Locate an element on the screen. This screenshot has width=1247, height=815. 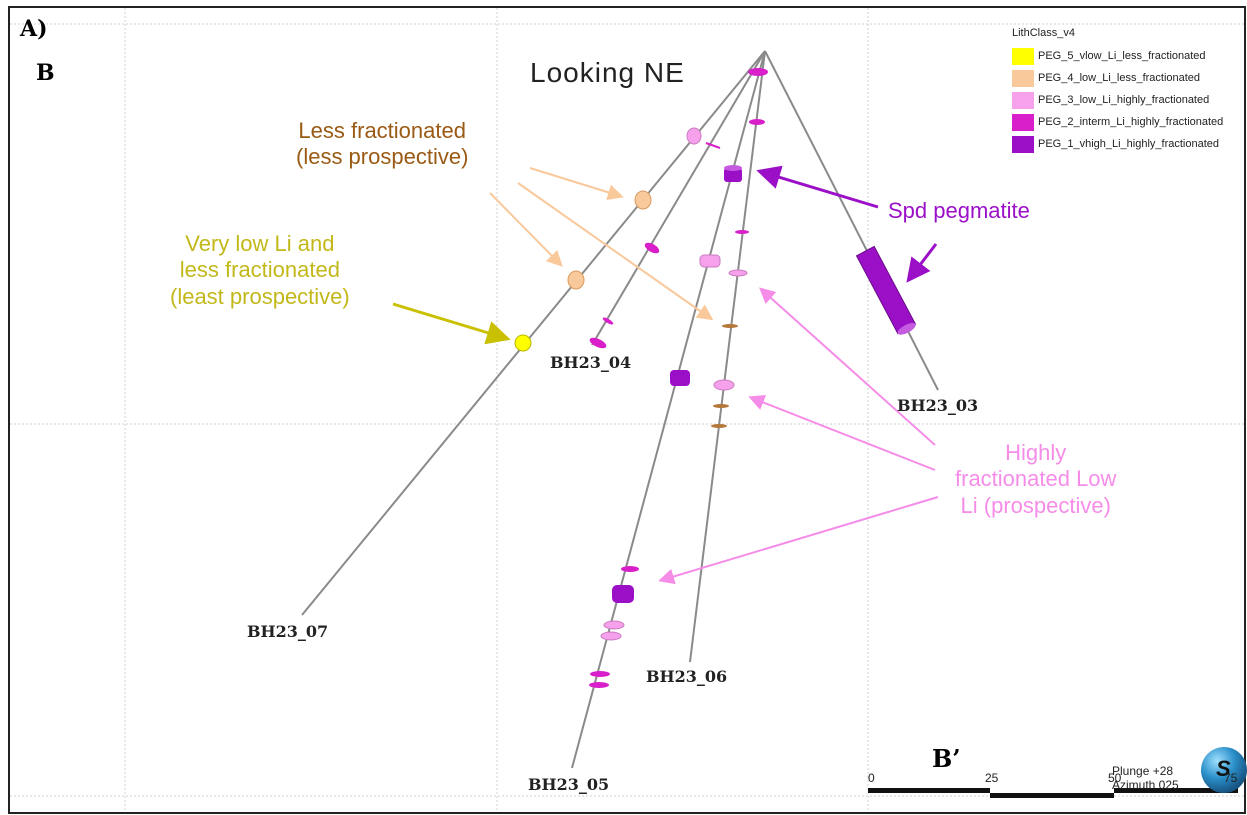
annotation-line: Li (prospective) is located at coordinates (1035, 505).